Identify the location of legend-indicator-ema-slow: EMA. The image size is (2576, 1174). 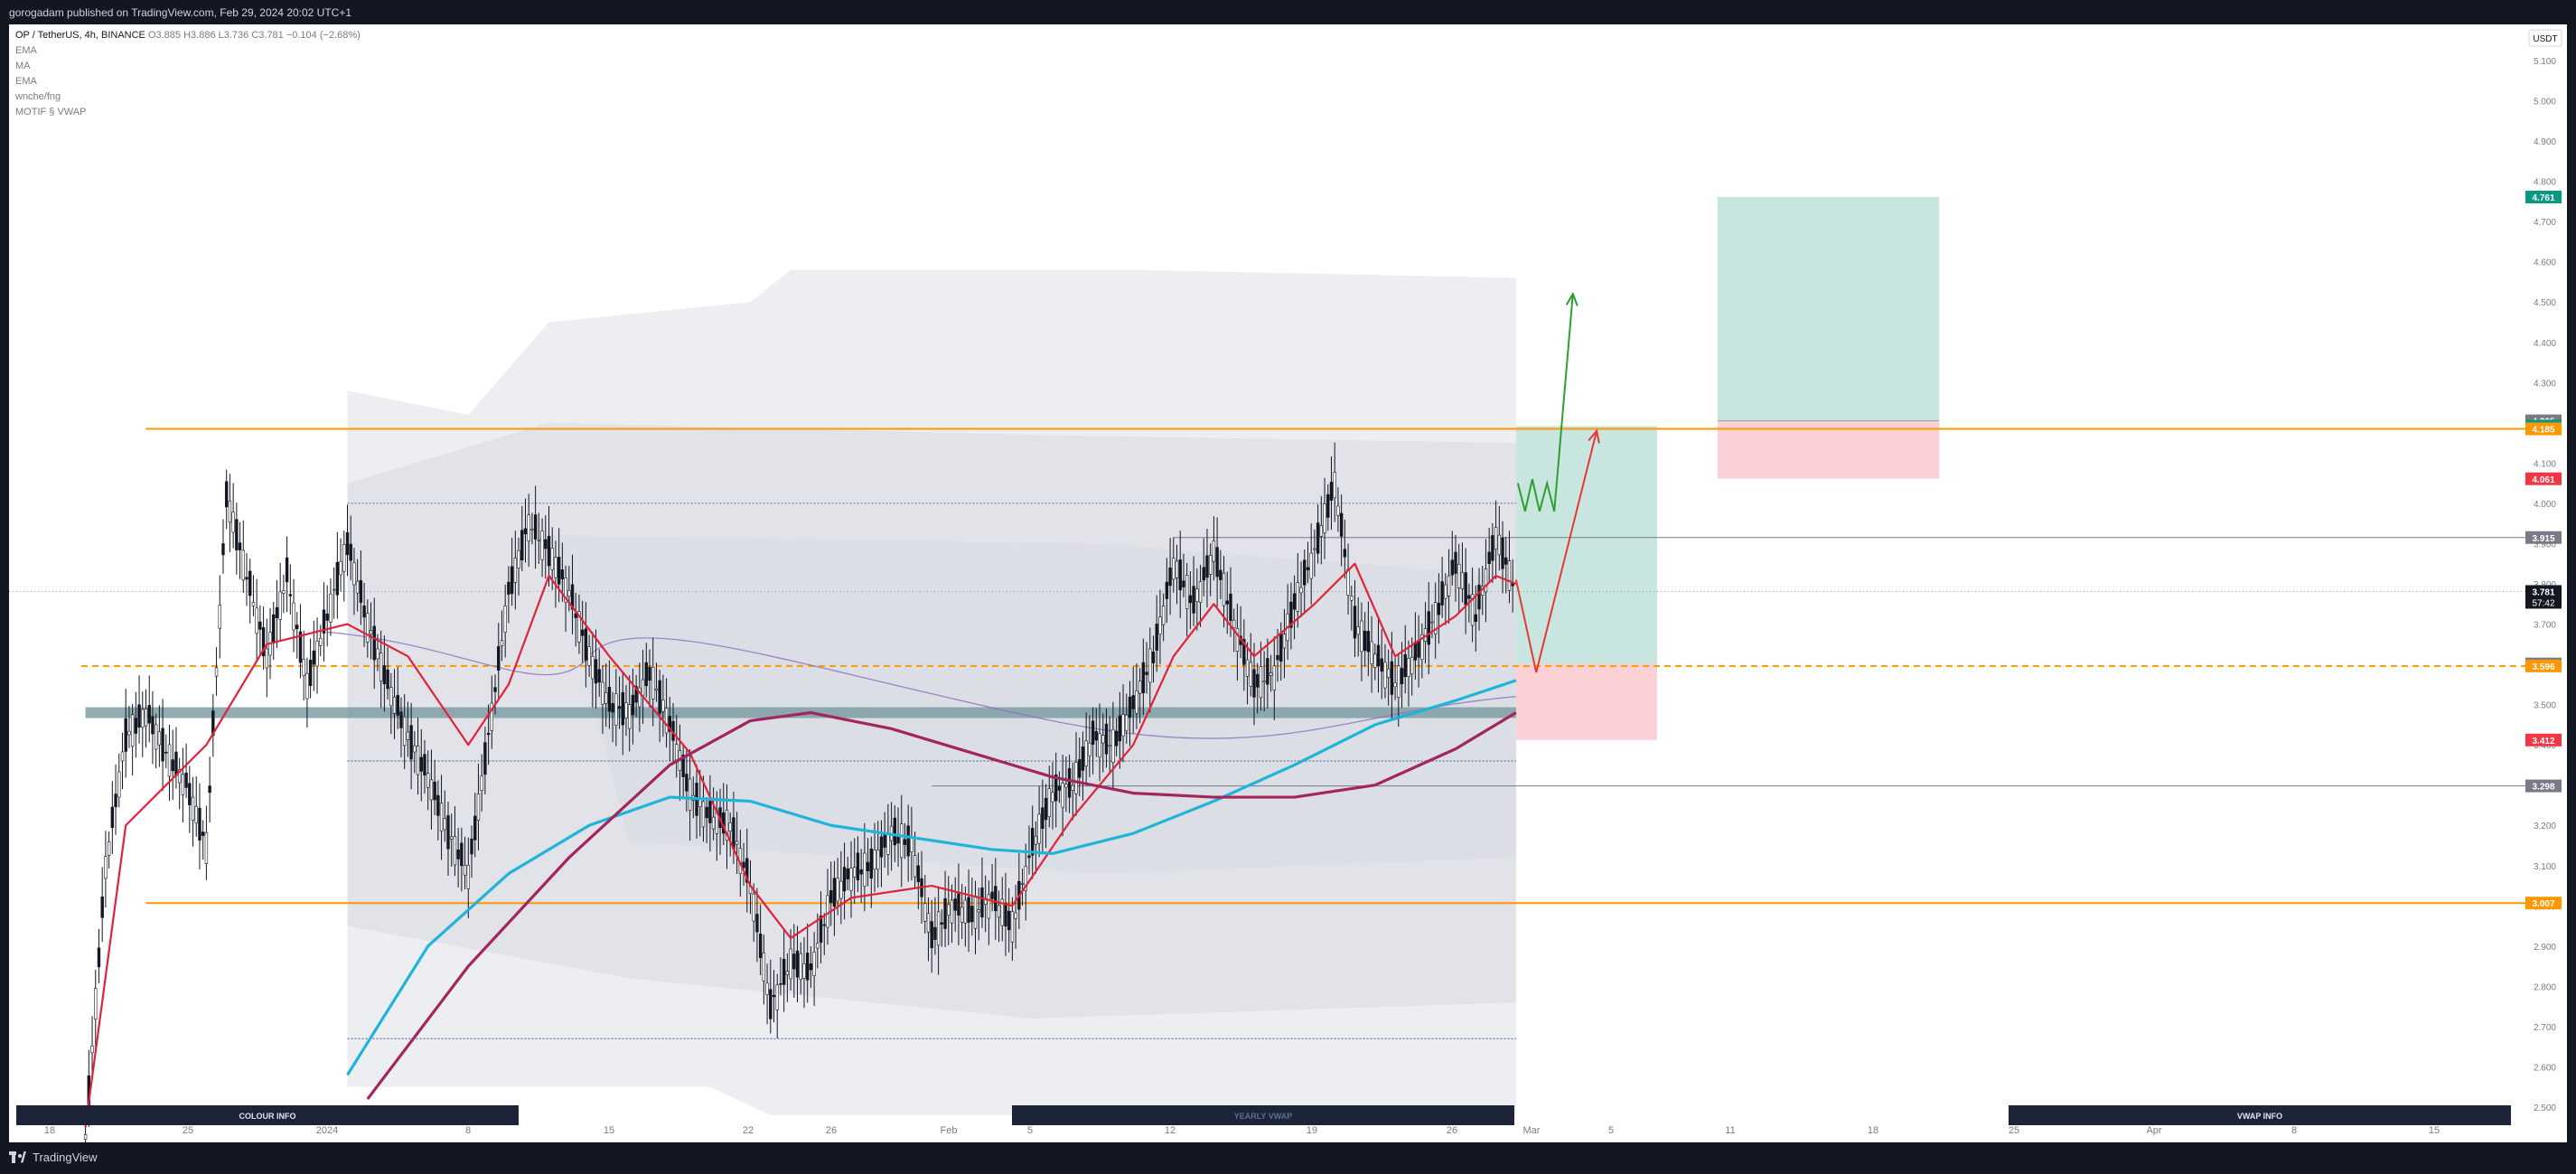
(26, 81).